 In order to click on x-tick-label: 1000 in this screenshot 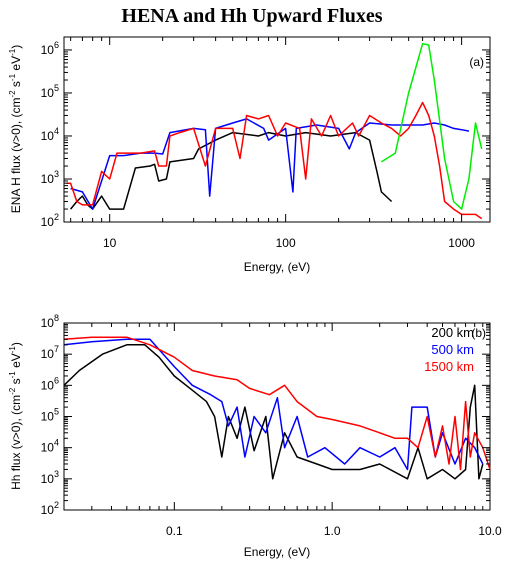, I will do `click(461, 243)`.